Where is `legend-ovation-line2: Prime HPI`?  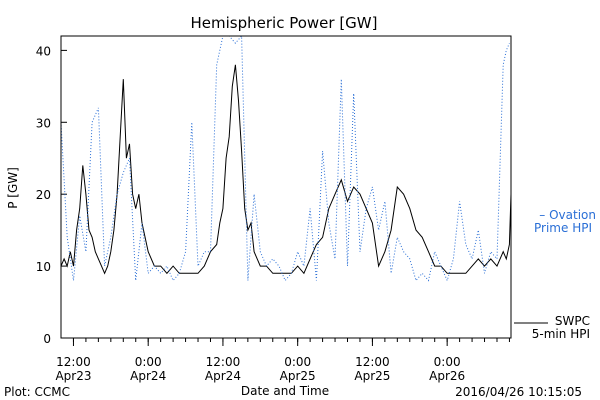
legend-ovation-line2: Prime HPI is located at coordinates (563, 228).